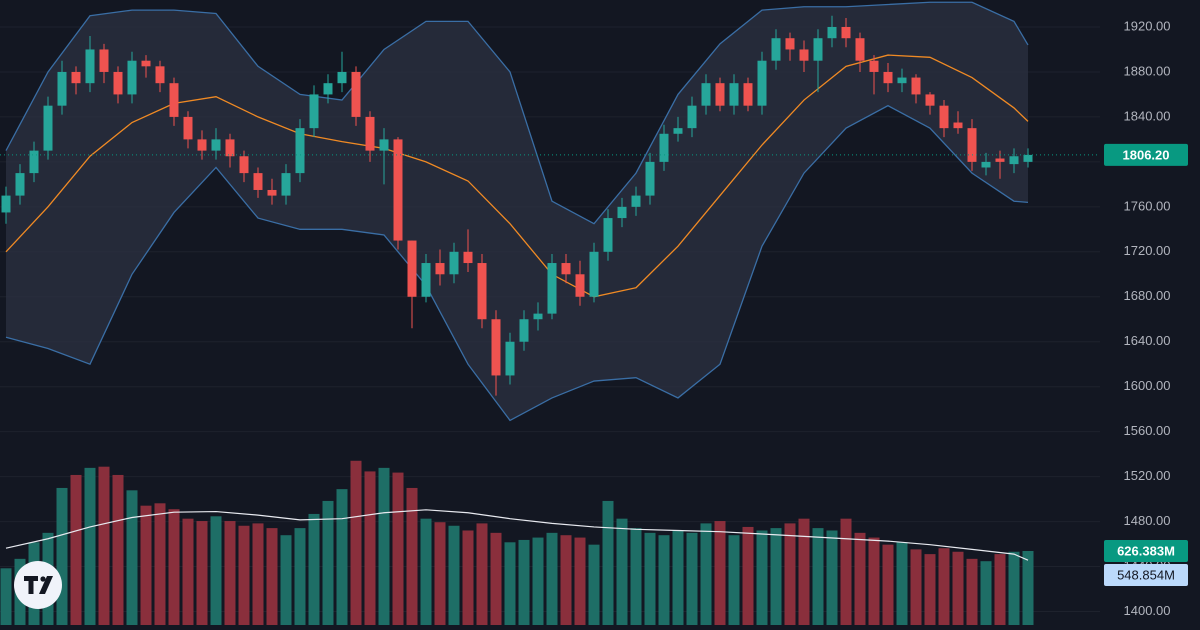 The height and width of the screenshot is (630, 1200). What do you see at coordinates (1147, 295) in the screenshot?
I see `y-tick-label: 1680.00` at bounding box center [1147, 295].